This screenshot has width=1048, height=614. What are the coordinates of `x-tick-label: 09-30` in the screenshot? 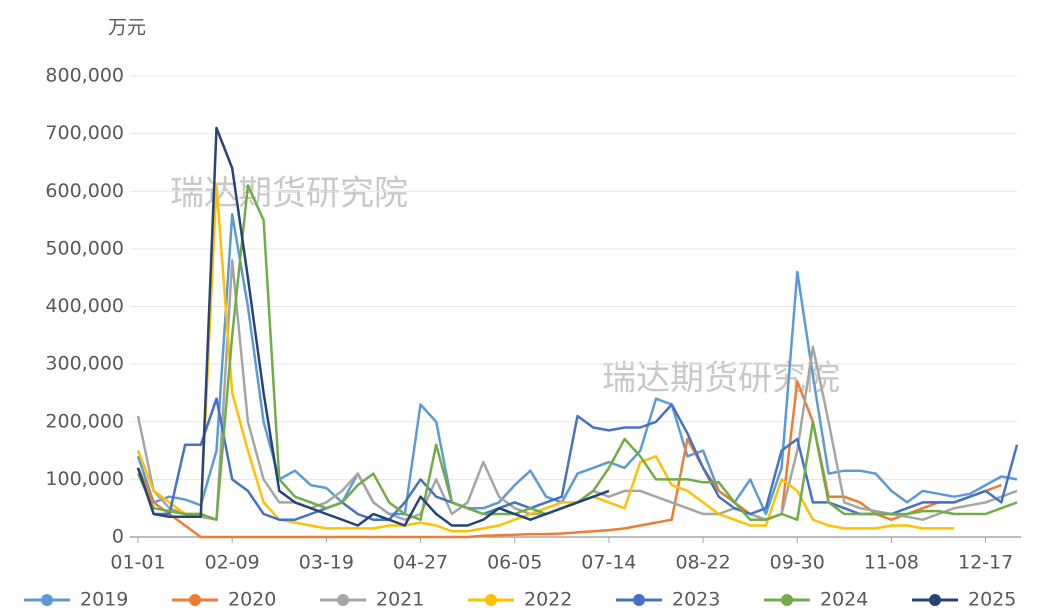 It's located at (797, 563).